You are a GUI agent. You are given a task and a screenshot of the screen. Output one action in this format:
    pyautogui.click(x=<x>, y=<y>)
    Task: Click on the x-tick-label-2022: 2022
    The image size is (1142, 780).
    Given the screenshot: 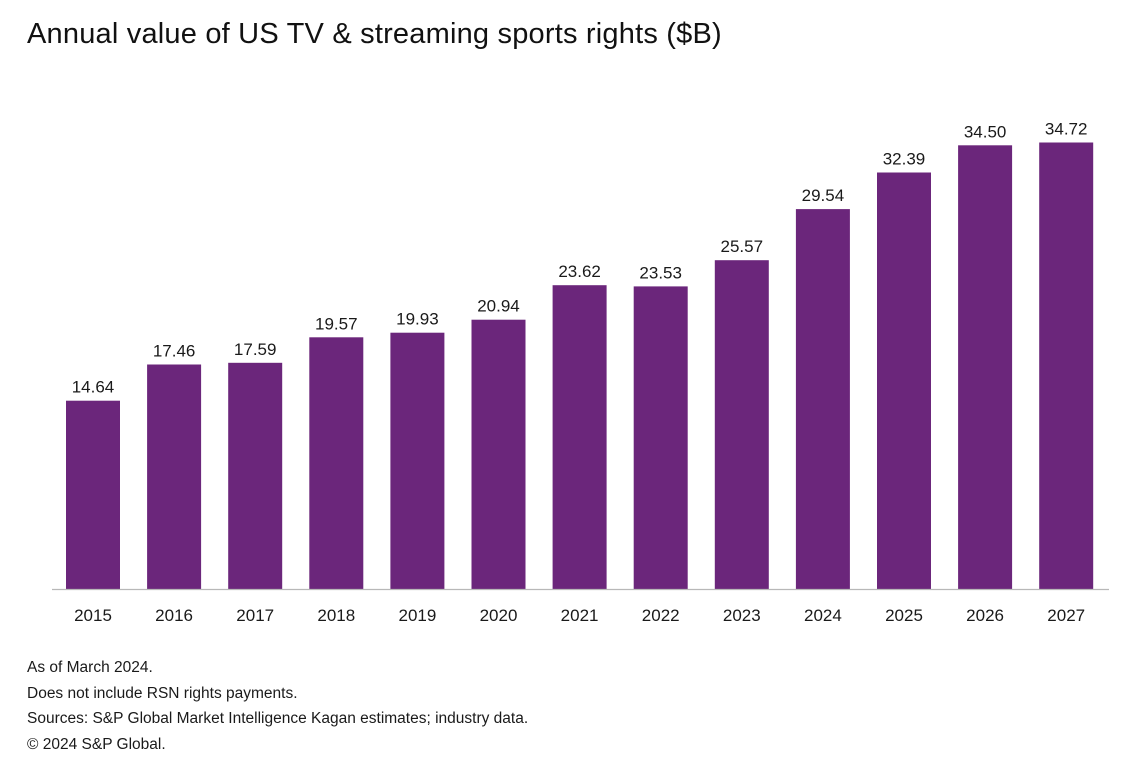 What is the action you would take?
    pyautogui.click(x=661, y=615)
    